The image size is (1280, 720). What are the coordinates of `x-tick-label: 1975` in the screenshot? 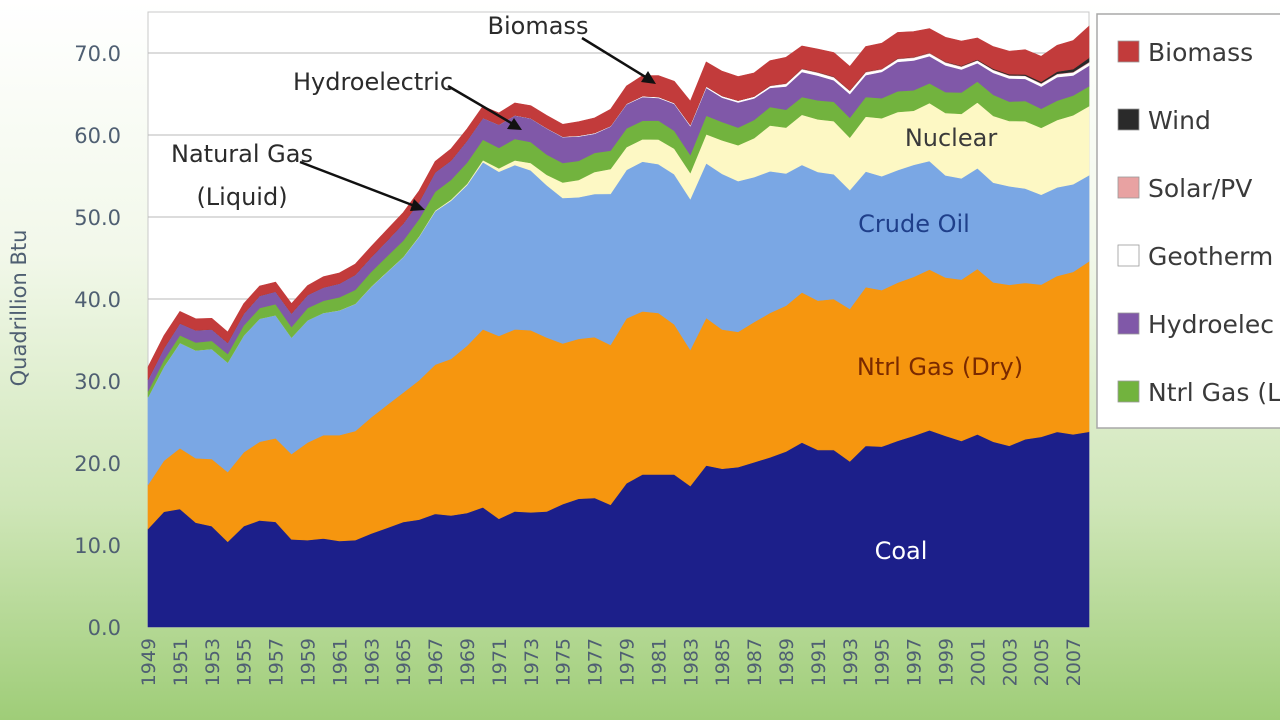 It's located at (564, 662).